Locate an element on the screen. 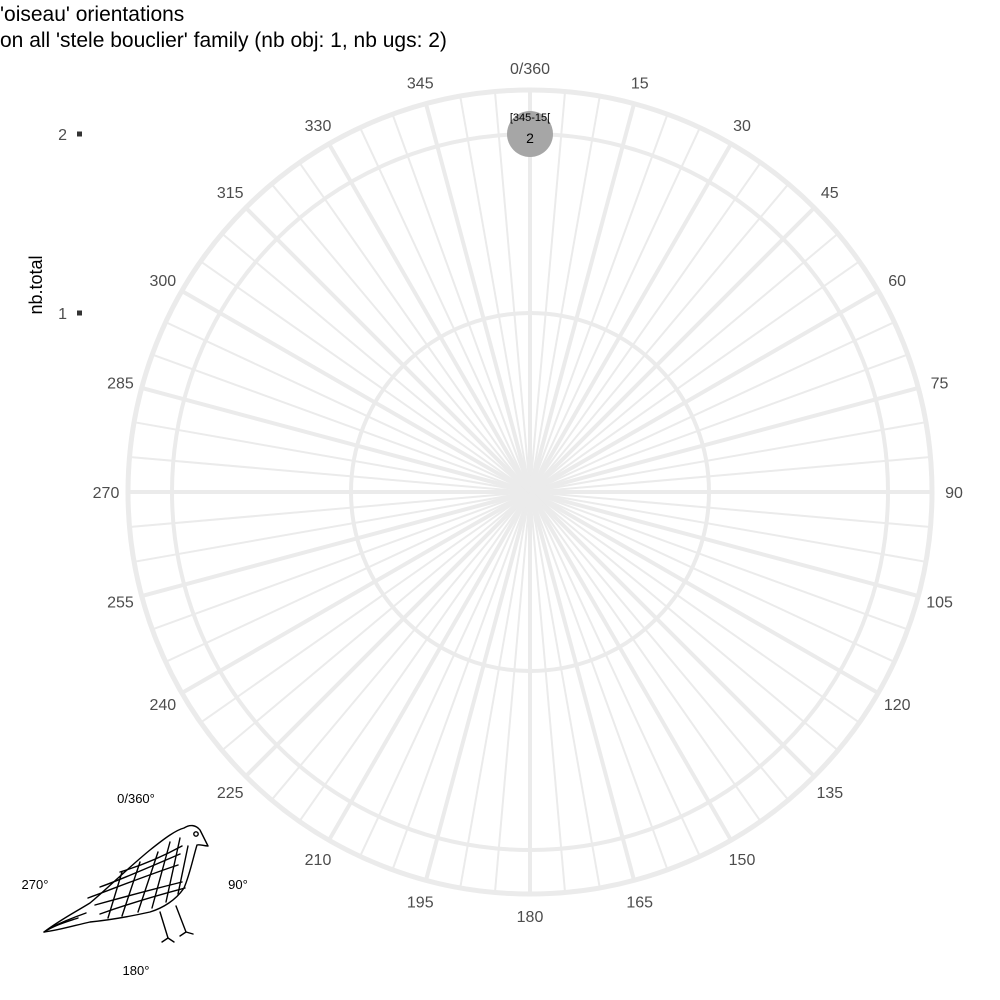 The height and width of the screenshot is (1000, 1000). y-axis-label: nb.total is located at coordinates (36, 284).